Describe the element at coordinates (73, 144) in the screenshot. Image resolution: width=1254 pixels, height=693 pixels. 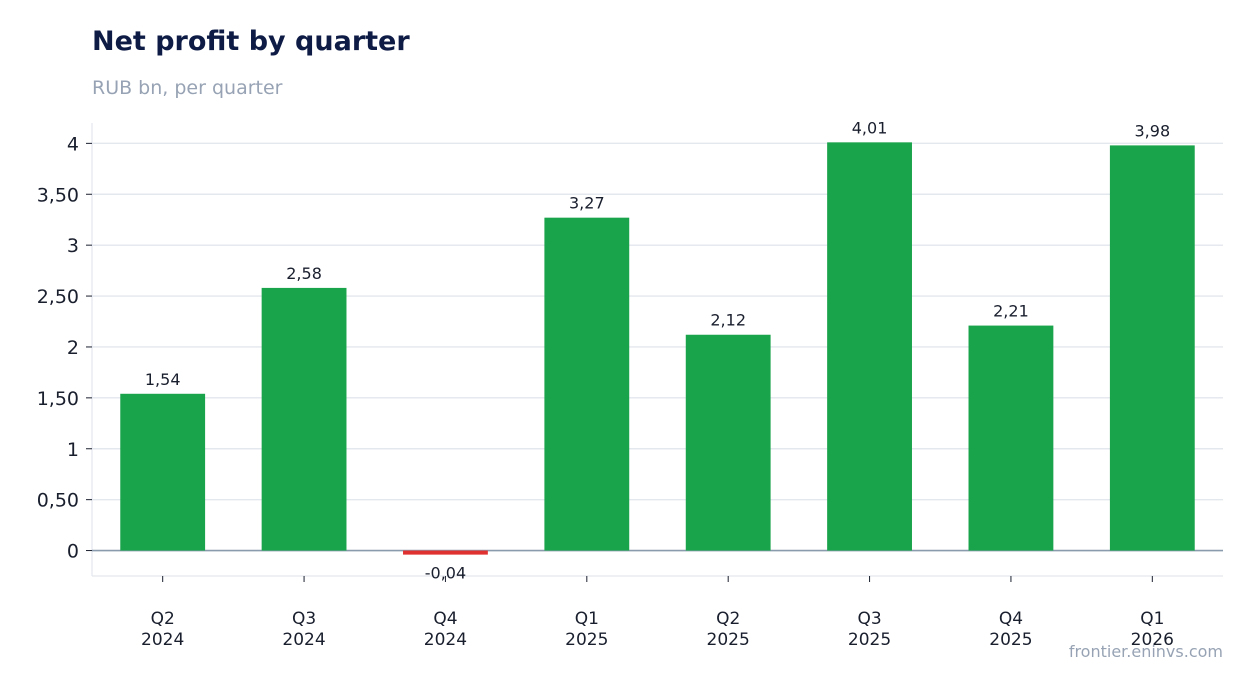
I see `y-tick-label: 4` at that location.